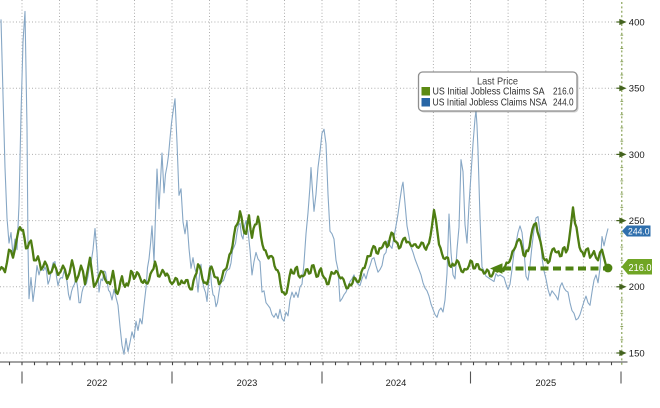 The width and height of the screenshot is (660, 408). Describe the element at coordinates (637, 155) in the screenshot. I see `svg-text: 300` at that location.